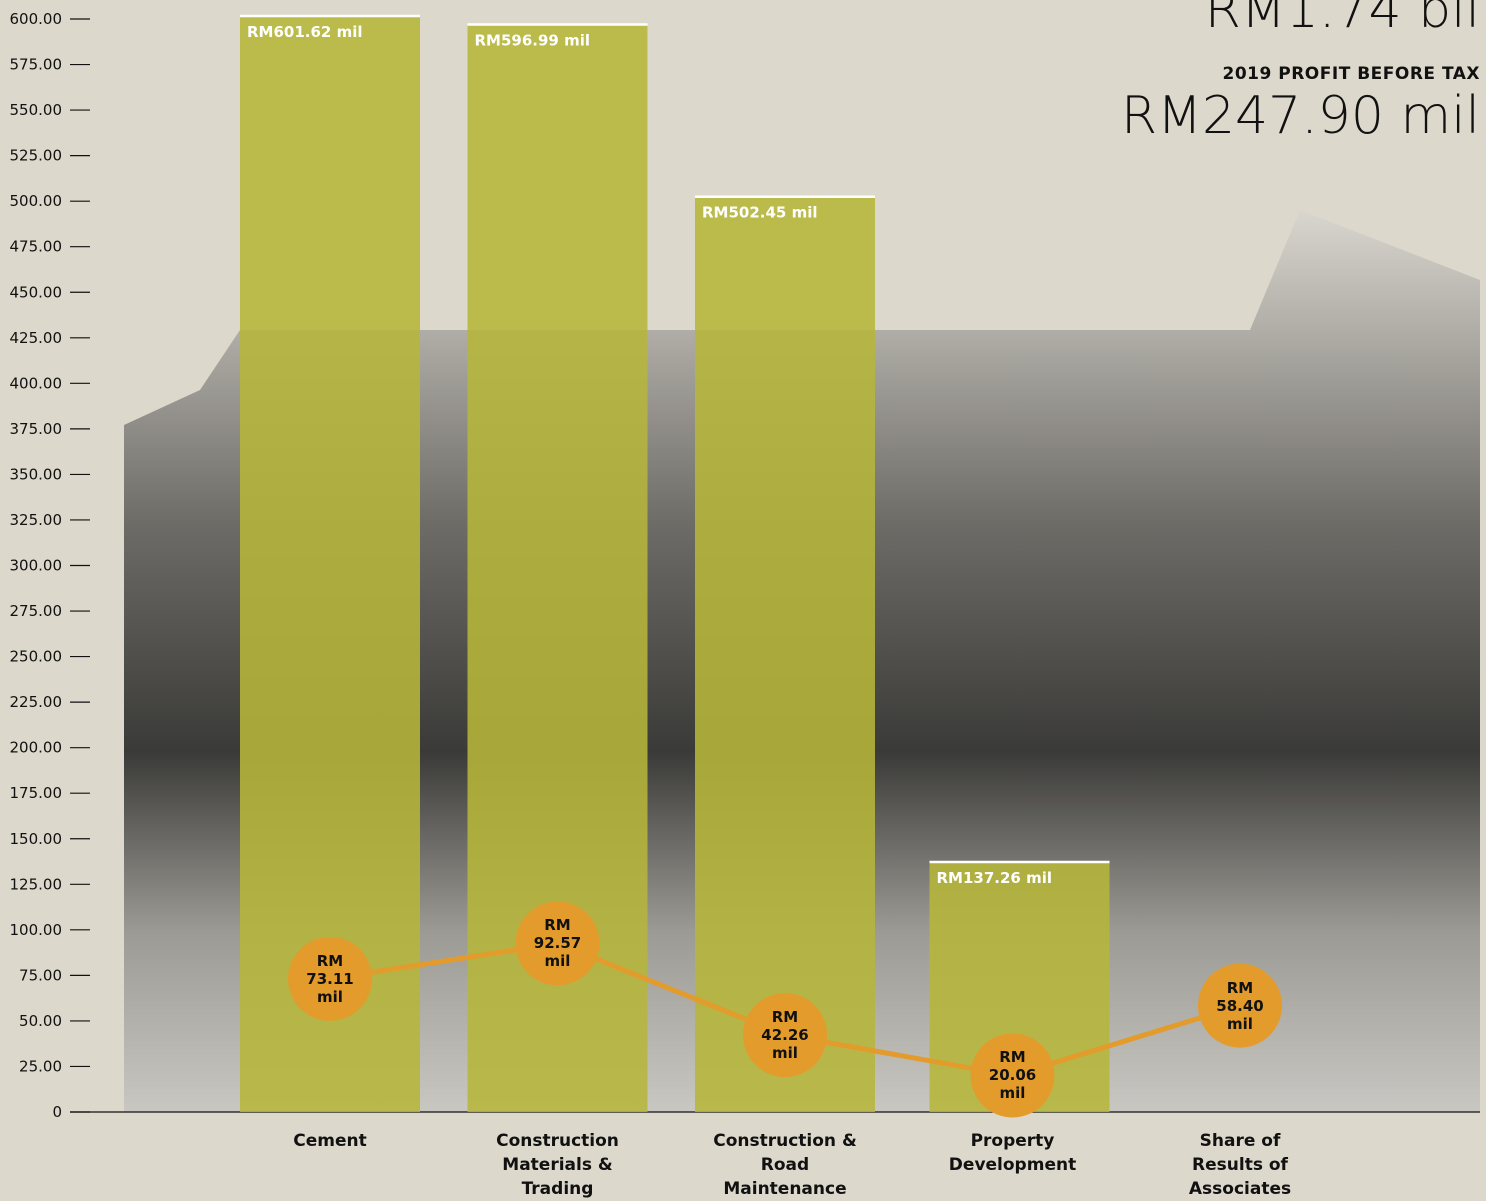 The width and height of the screenshot is (1486, 1201). I want to click on y-tick-label: 100.00, so click(36, 930).